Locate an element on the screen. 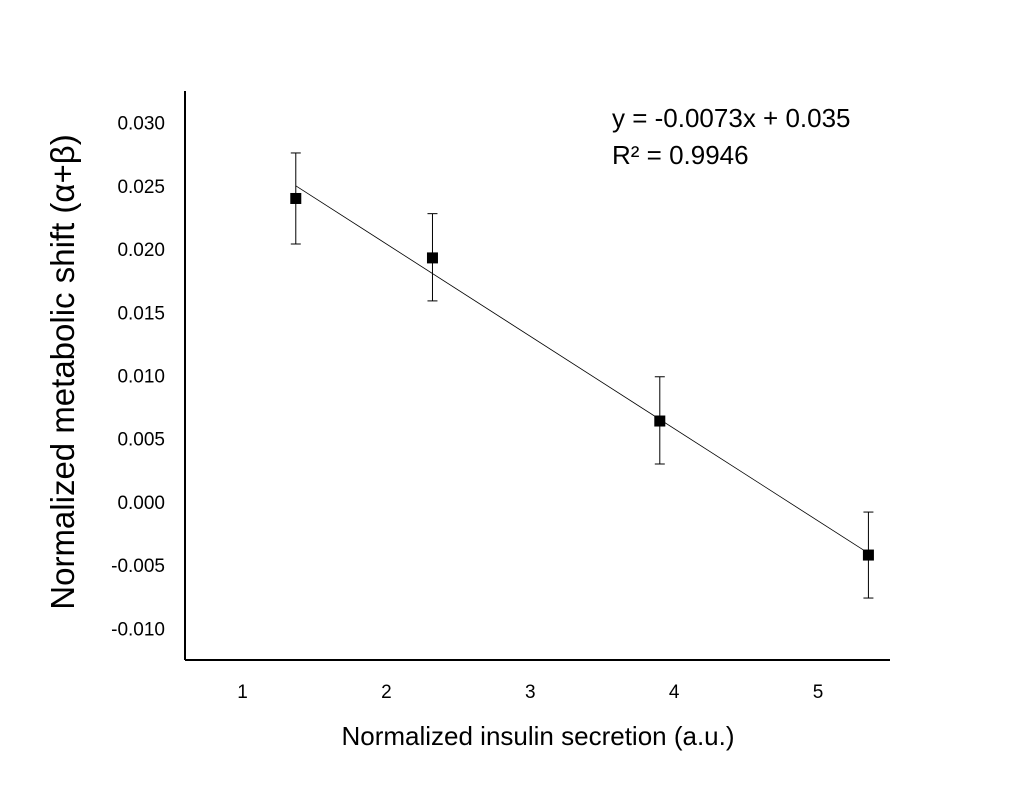  x-tick-label: 3 is located at coordinates (530, 692).